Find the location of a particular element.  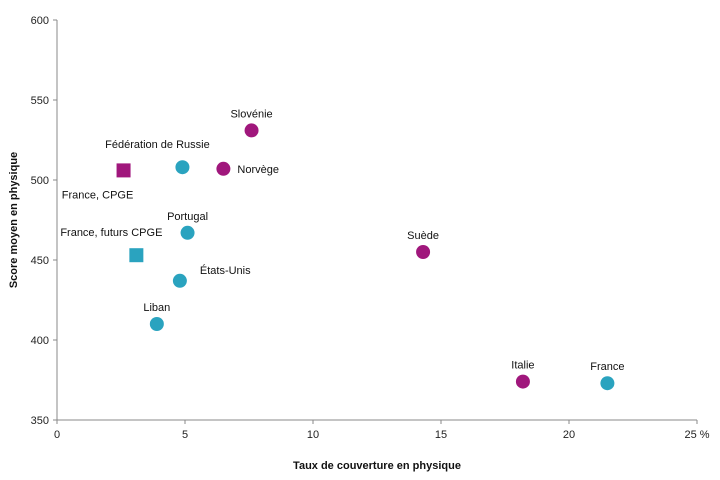

data-point-label: États-Unis is located at coordinates (225, 270).